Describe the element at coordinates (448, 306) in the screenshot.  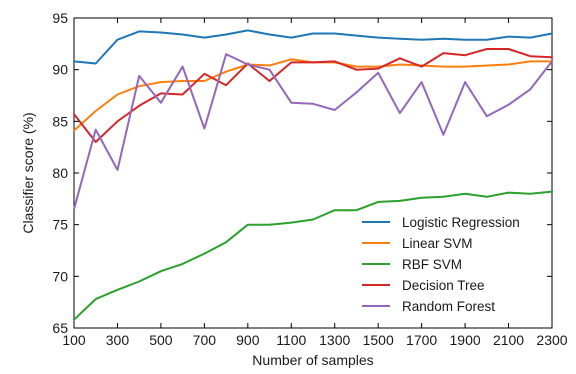
I see `legend-label: Random Forest` at that location.